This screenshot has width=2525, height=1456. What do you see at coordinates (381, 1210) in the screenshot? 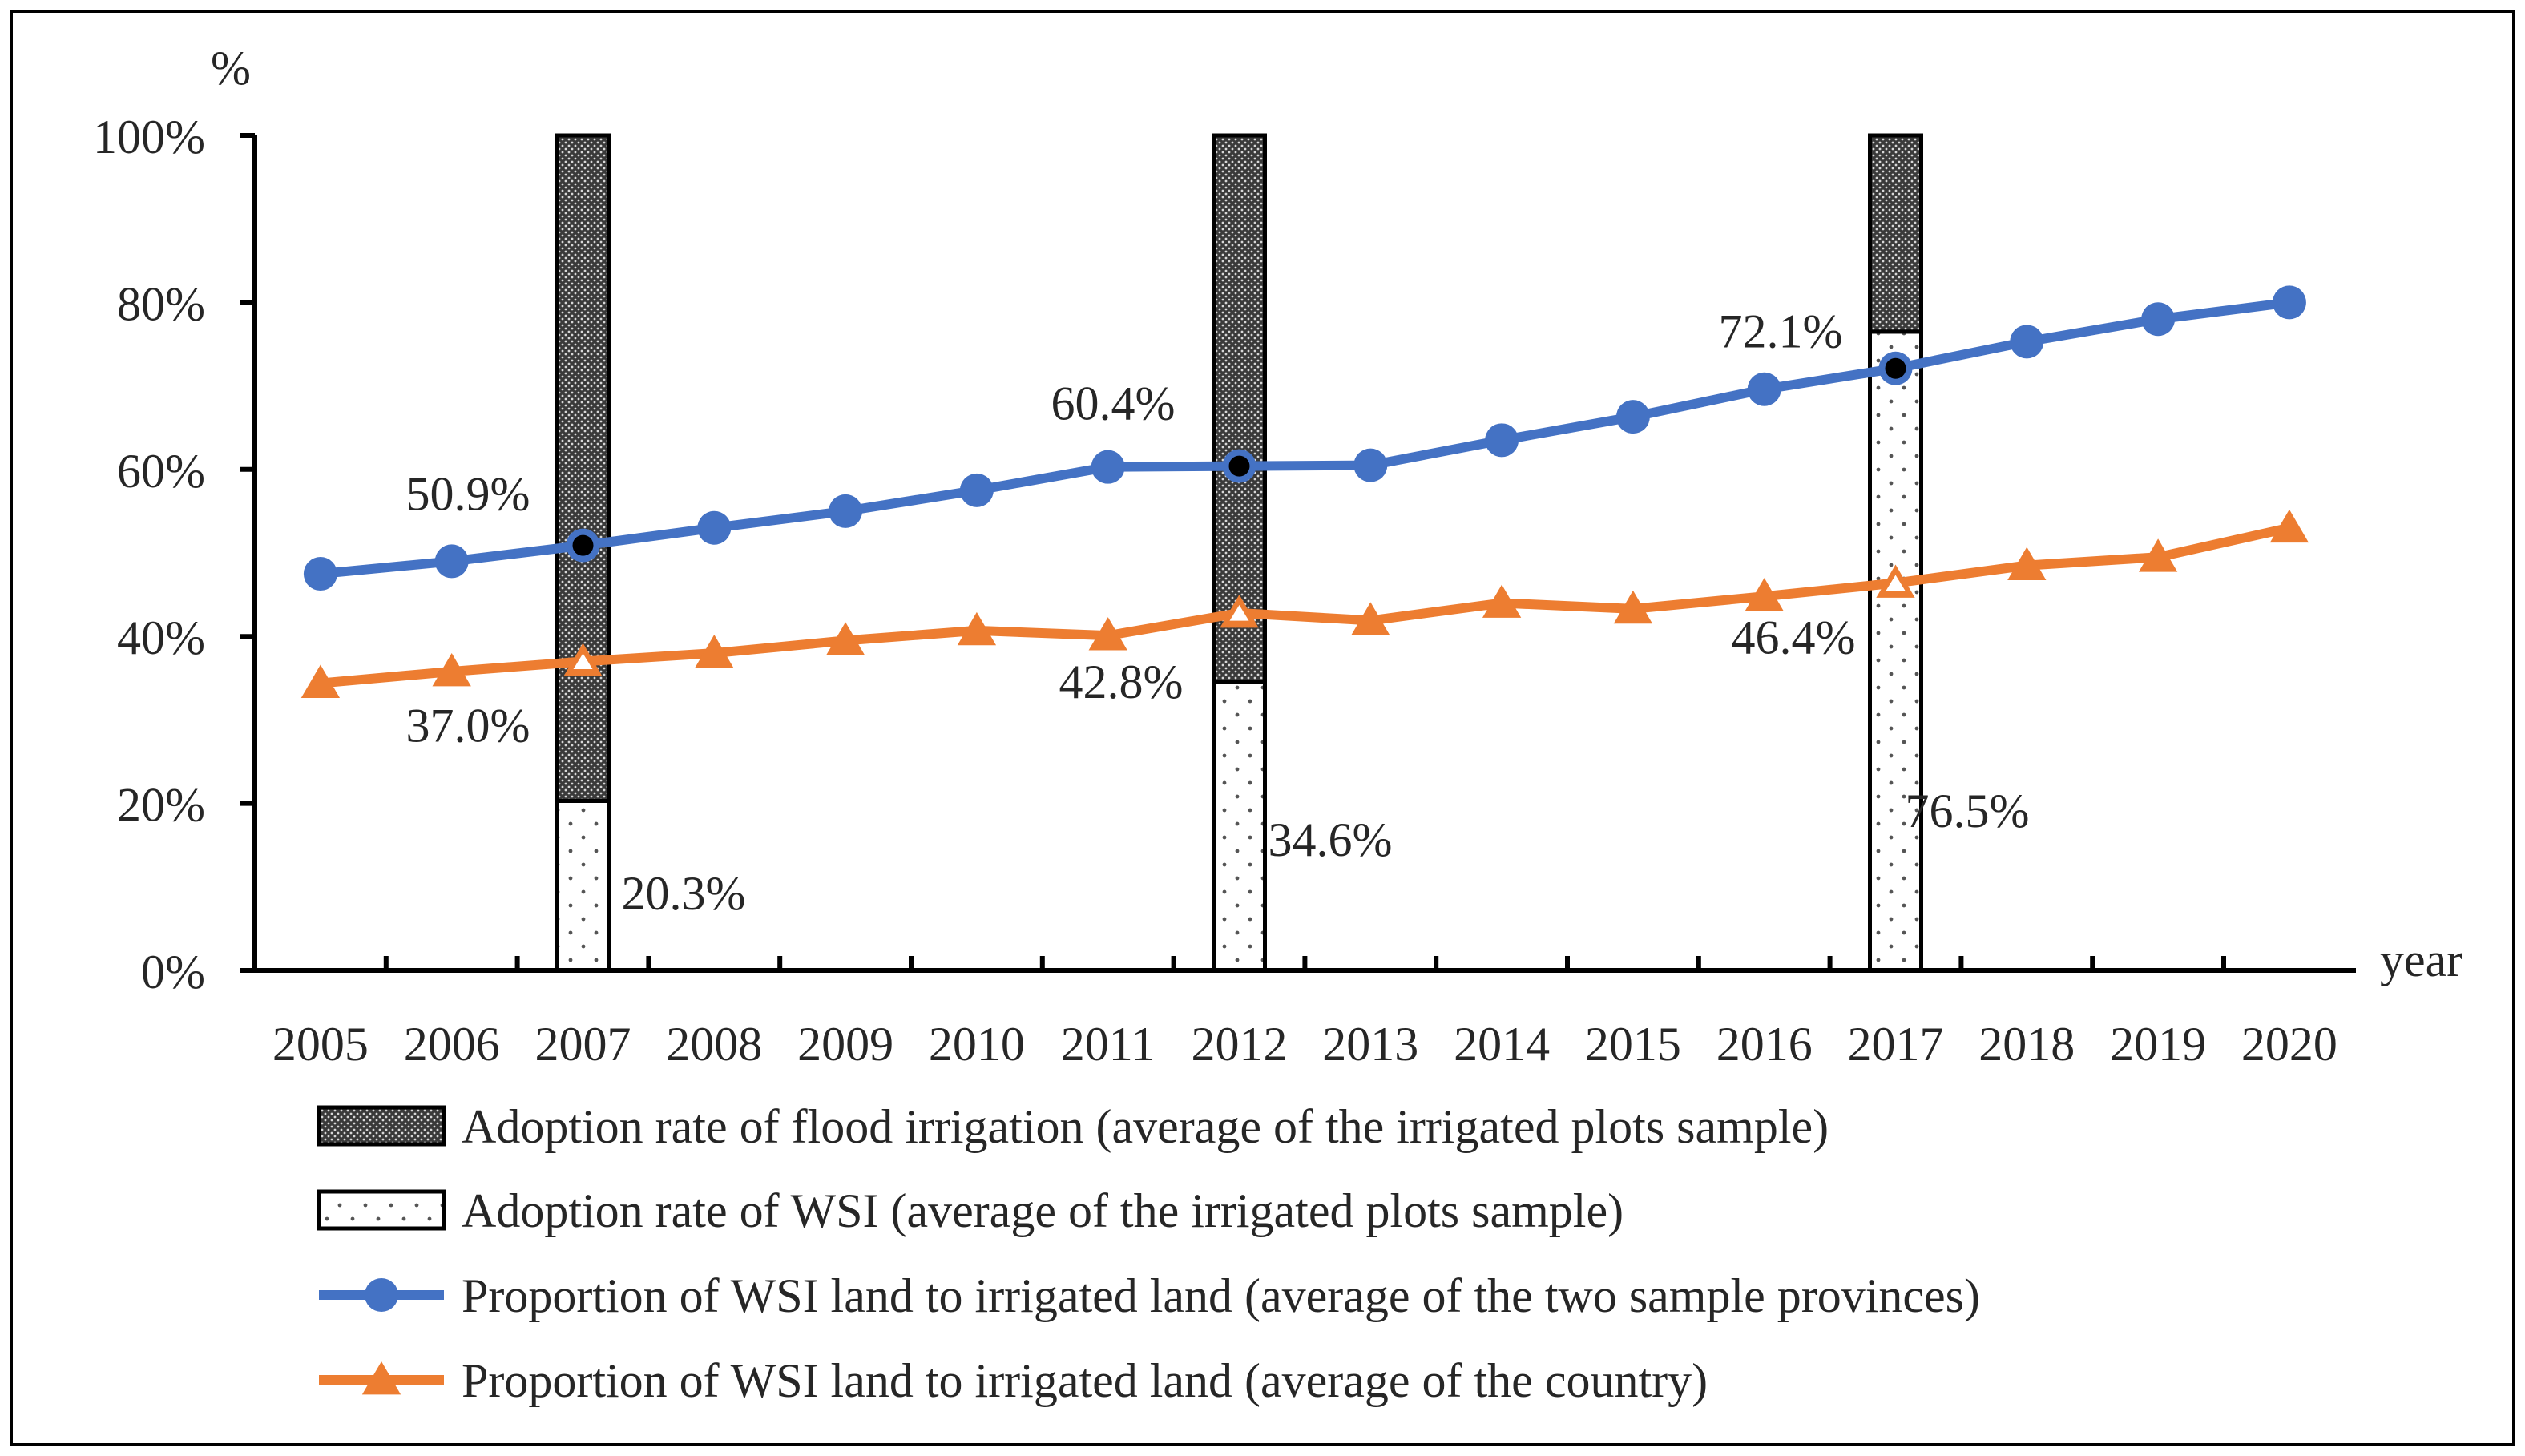
I see `legend-swatch-wsi` at bounding box center [381, 1210].